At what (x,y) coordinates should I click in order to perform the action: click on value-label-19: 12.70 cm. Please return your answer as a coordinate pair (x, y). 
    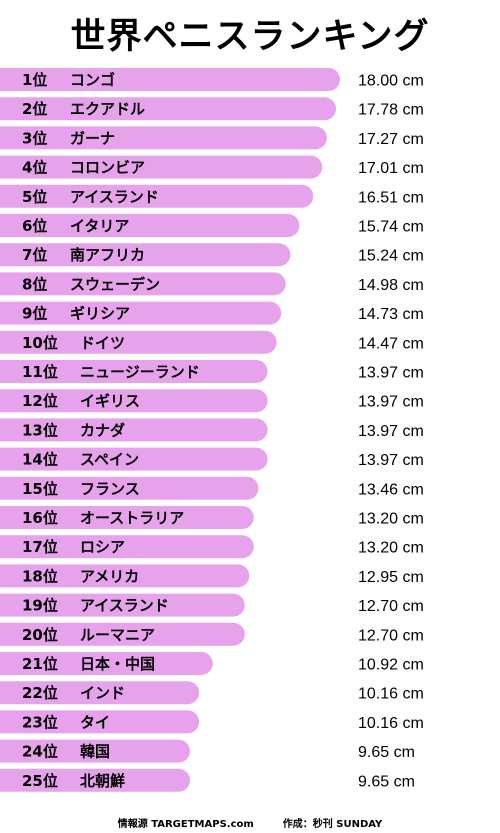
    Looking at the image, I should click on (391, 606).